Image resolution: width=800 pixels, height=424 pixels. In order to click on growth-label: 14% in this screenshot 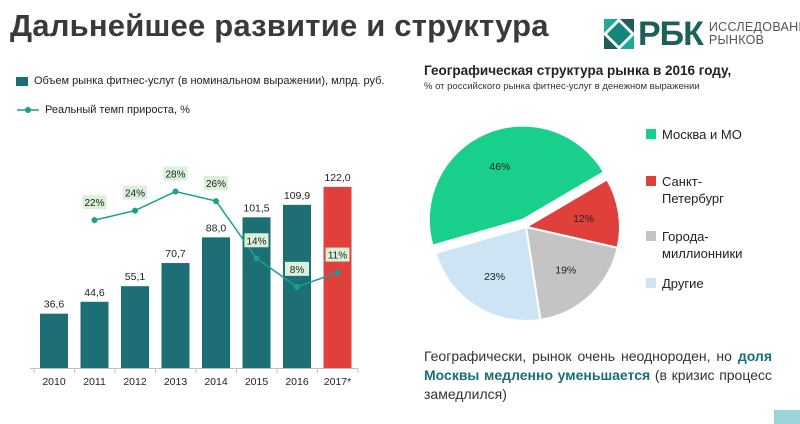, I will do `click(256, 241)`.